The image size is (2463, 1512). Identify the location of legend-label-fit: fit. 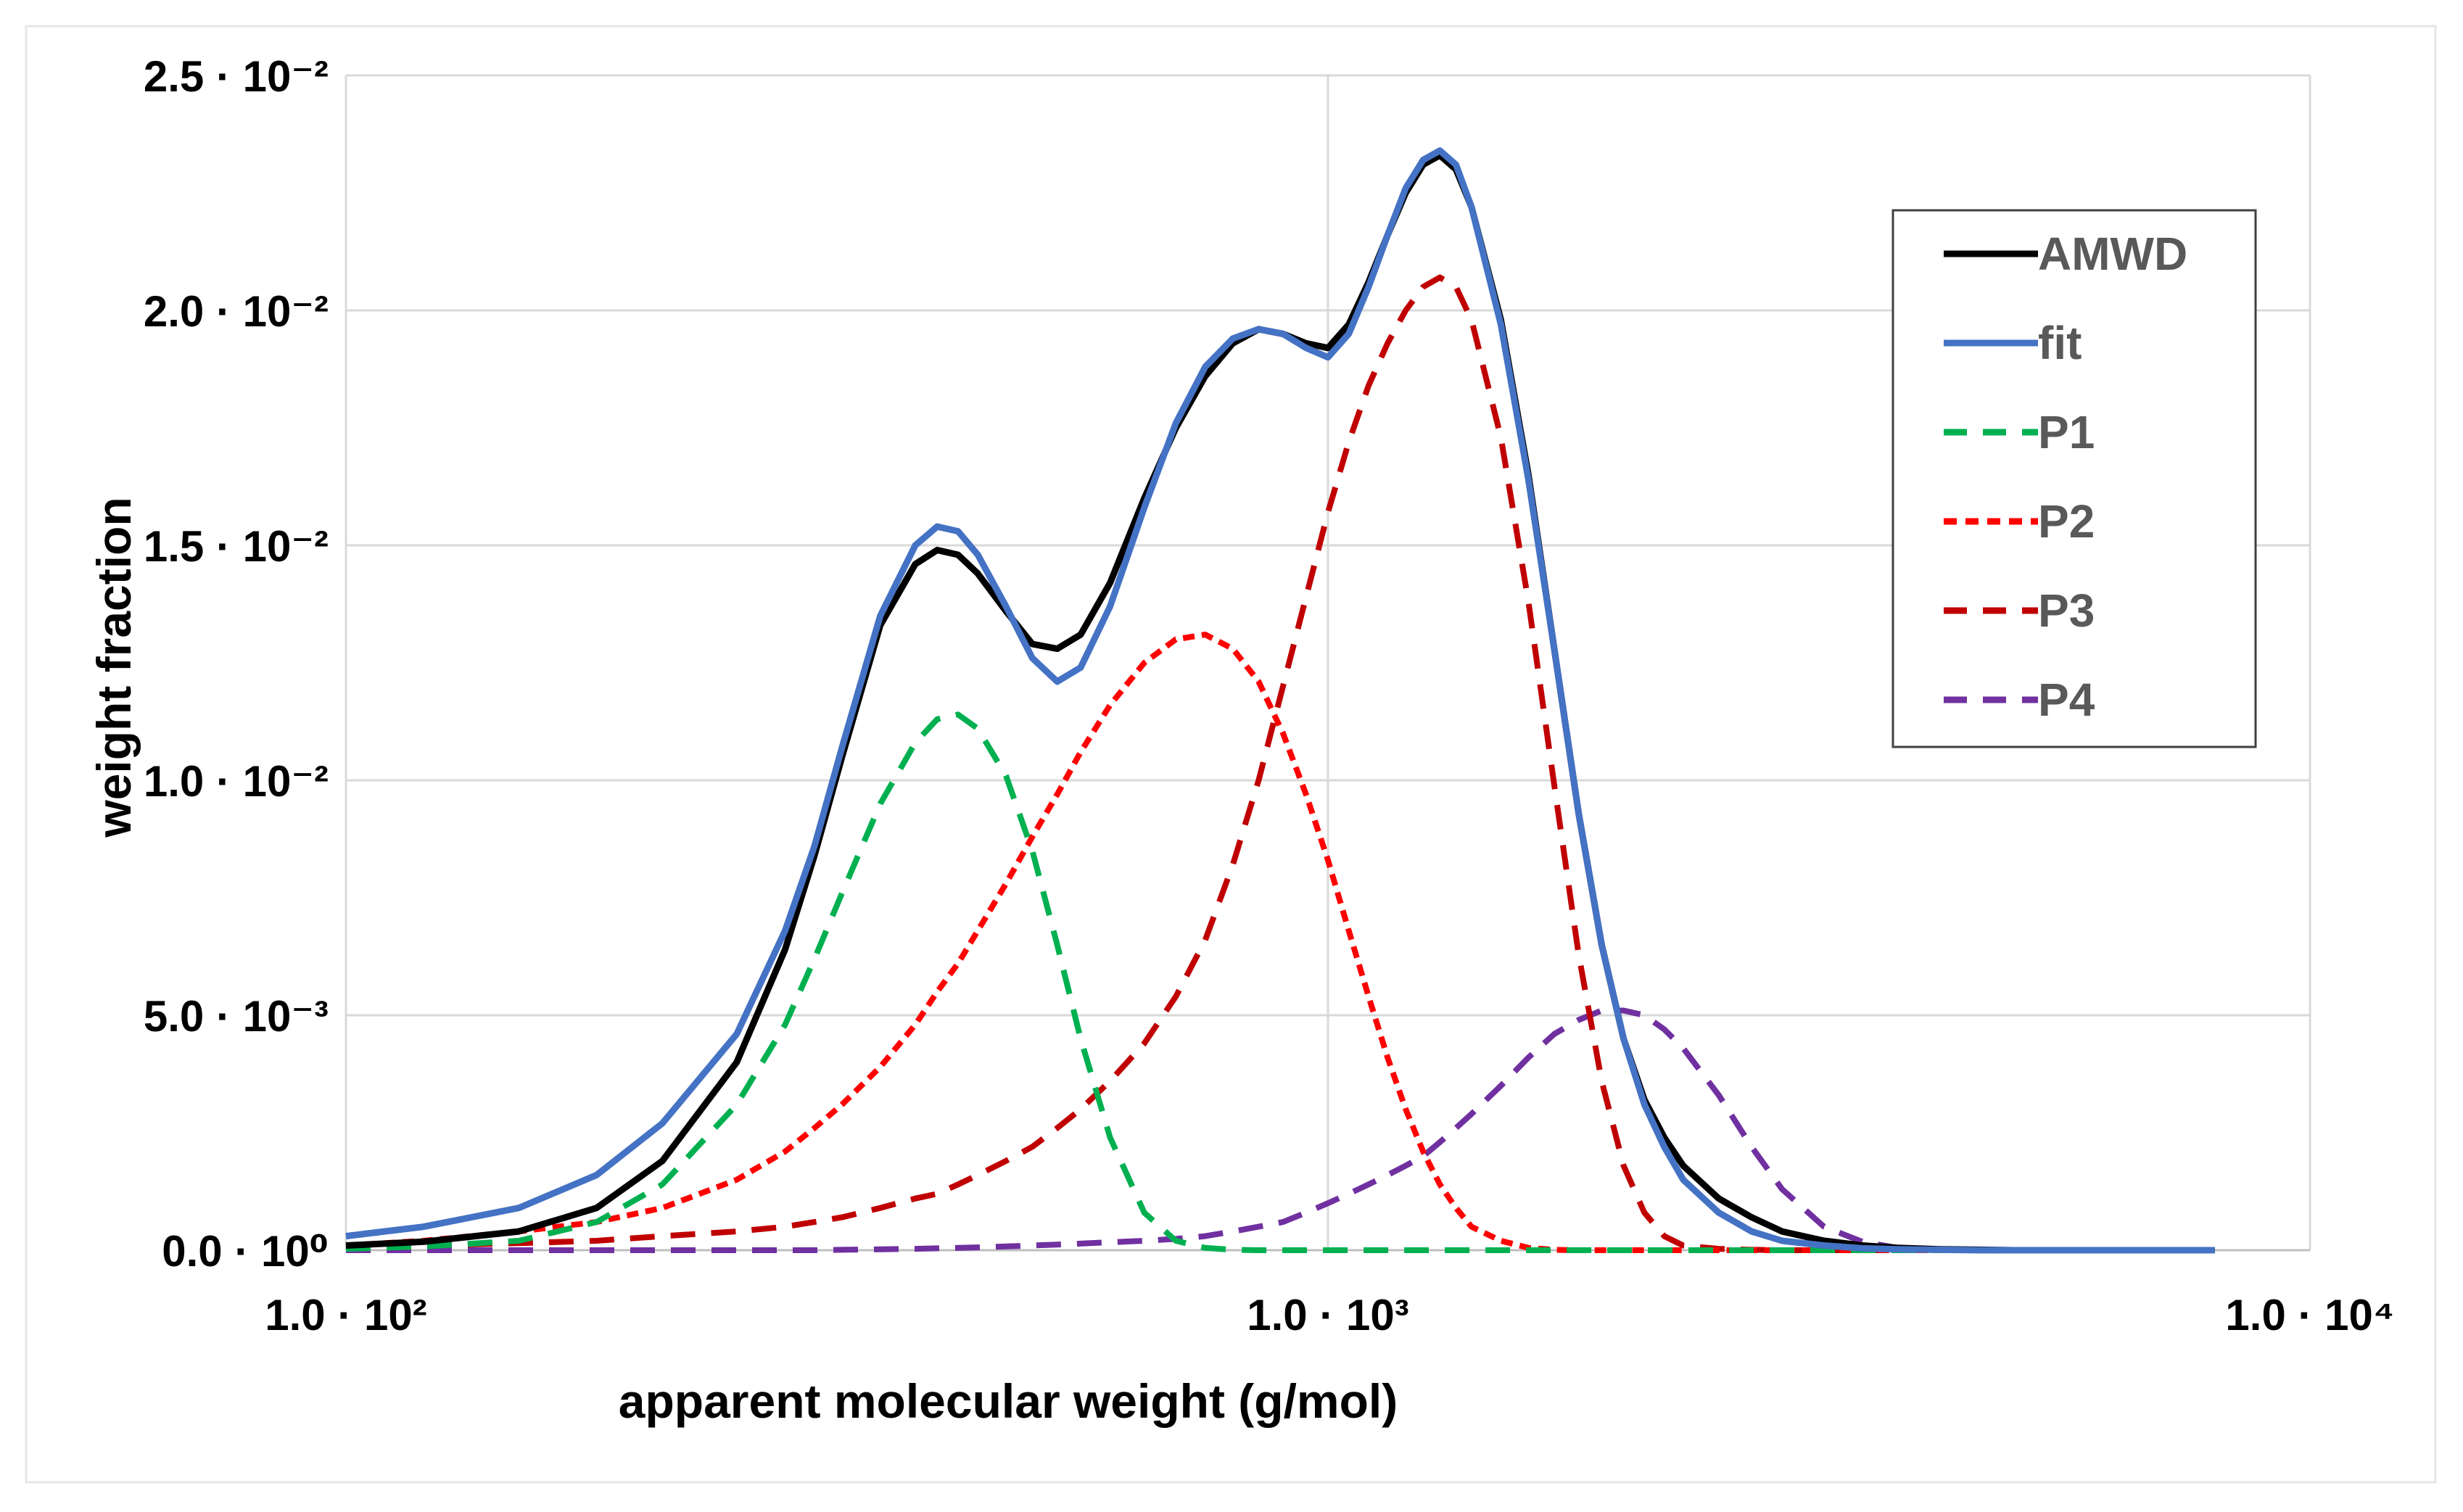
(2060, 343).